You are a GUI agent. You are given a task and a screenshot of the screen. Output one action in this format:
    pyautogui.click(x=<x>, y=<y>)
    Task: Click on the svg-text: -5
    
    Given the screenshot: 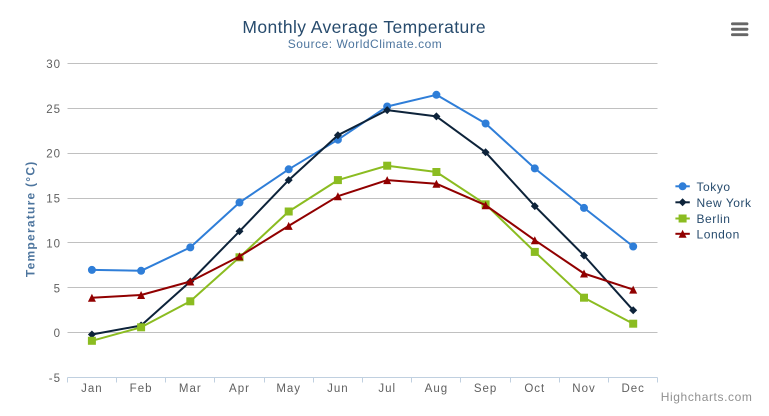 What is the action you would take?
    pyautogui.click(x=55, y=379)
    